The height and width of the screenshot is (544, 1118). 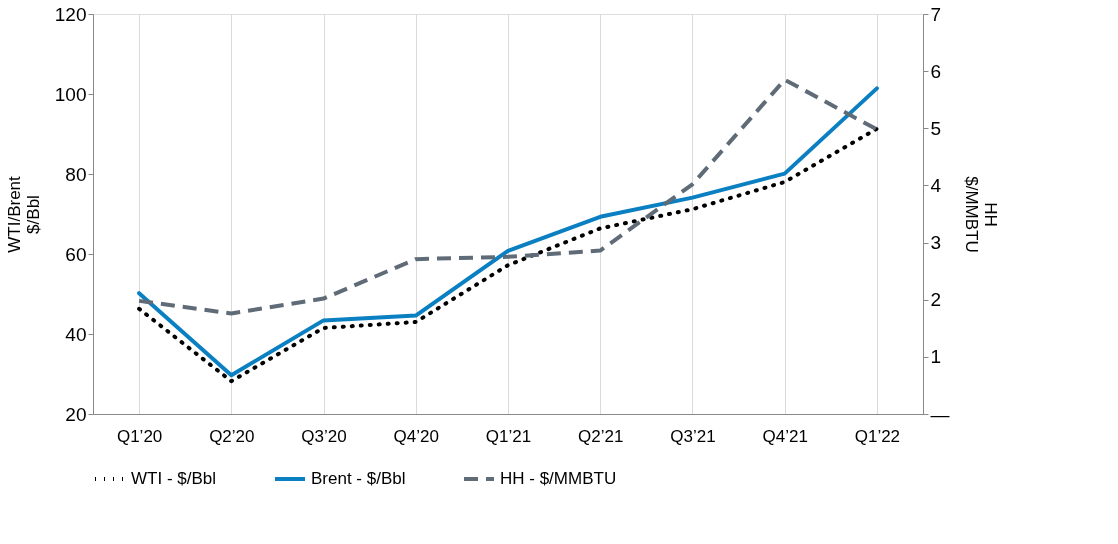 I want to click on y2-tick-label: —, so click(x=940, y=414).